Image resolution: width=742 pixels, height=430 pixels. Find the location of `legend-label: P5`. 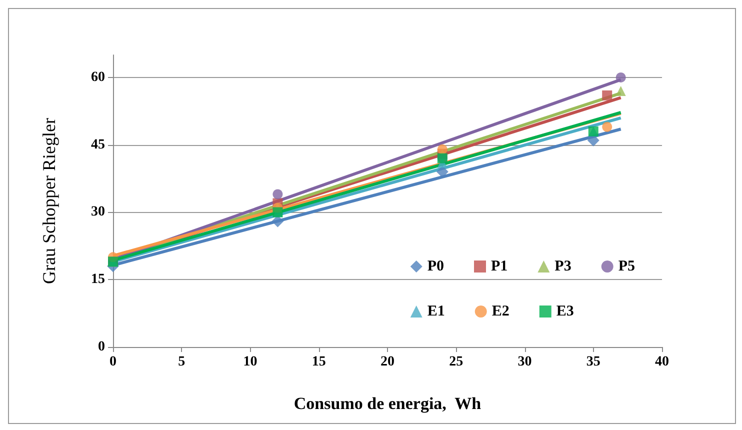

legend-label: P5 is located at coordinates (627, 266).